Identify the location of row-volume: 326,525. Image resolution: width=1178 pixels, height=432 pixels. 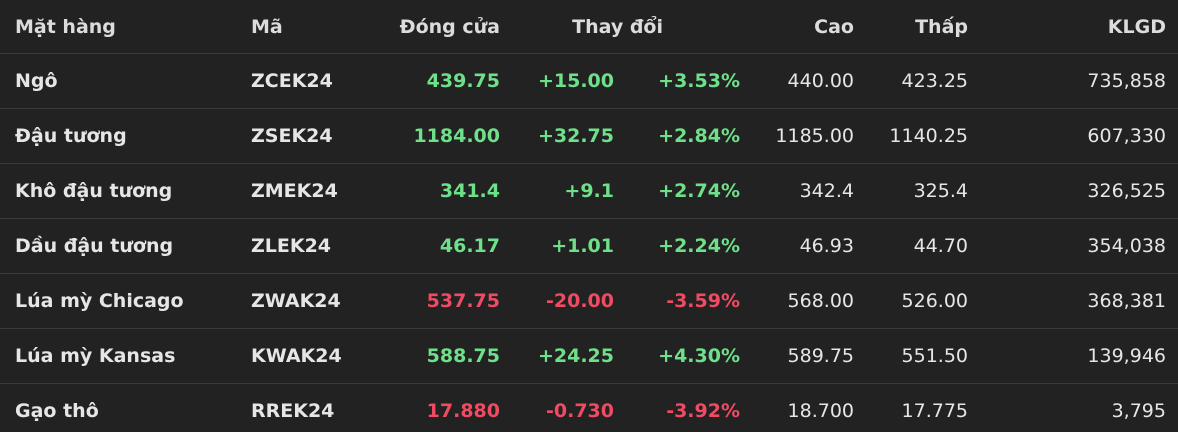
(1126, 191).